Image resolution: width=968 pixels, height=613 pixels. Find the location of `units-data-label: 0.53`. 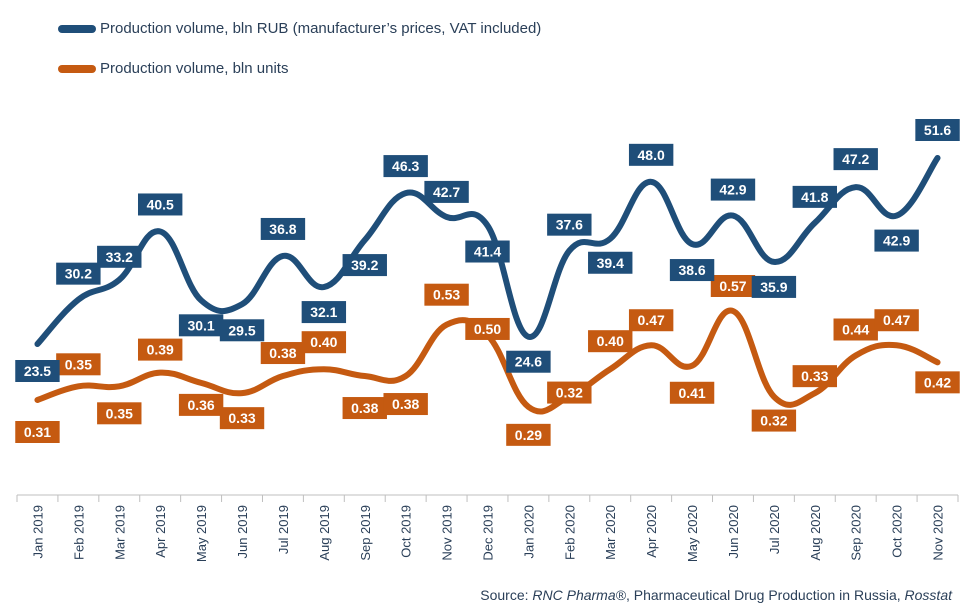

units-data-label: 0.53 is located at coordinates (446, 294).